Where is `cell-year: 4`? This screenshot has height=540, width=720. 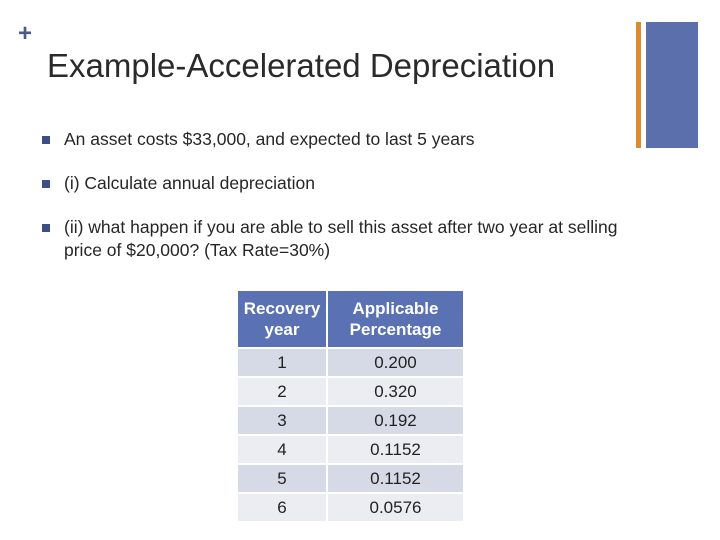 cell-year: 4 is located at coordinates (282, 449).